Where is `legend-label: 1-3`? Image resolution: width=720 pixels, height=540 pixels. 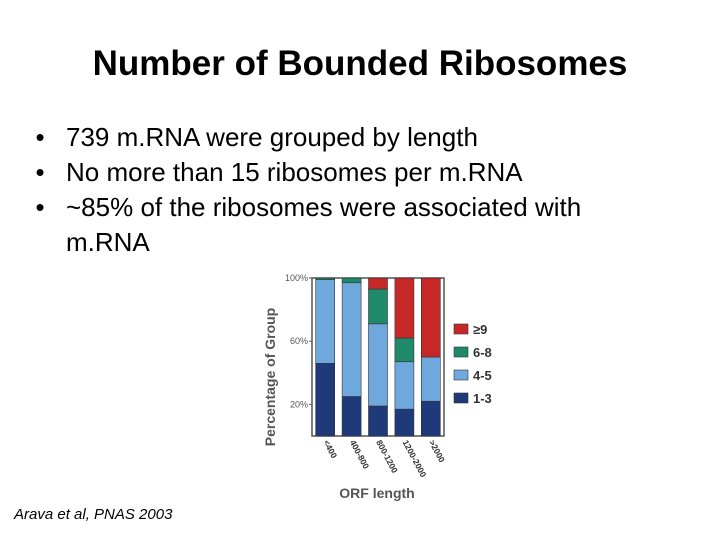 legend-label: 1-3 is located at coordinates (482, 398).